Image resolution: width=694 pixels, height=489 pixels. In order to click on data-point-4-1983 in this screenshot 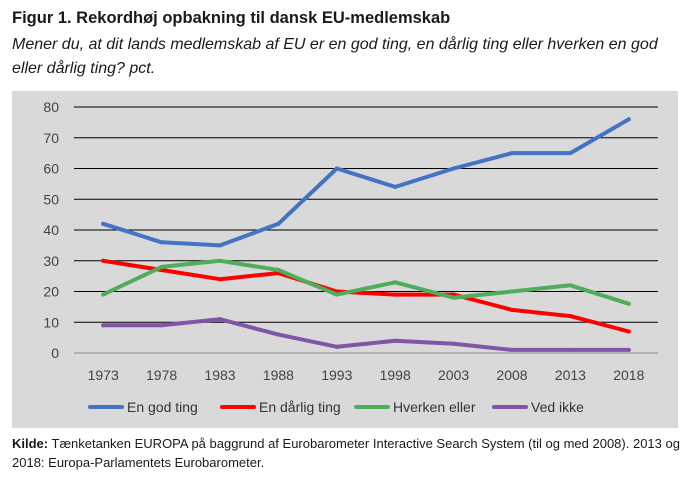, I will do `click(220, 319)`.